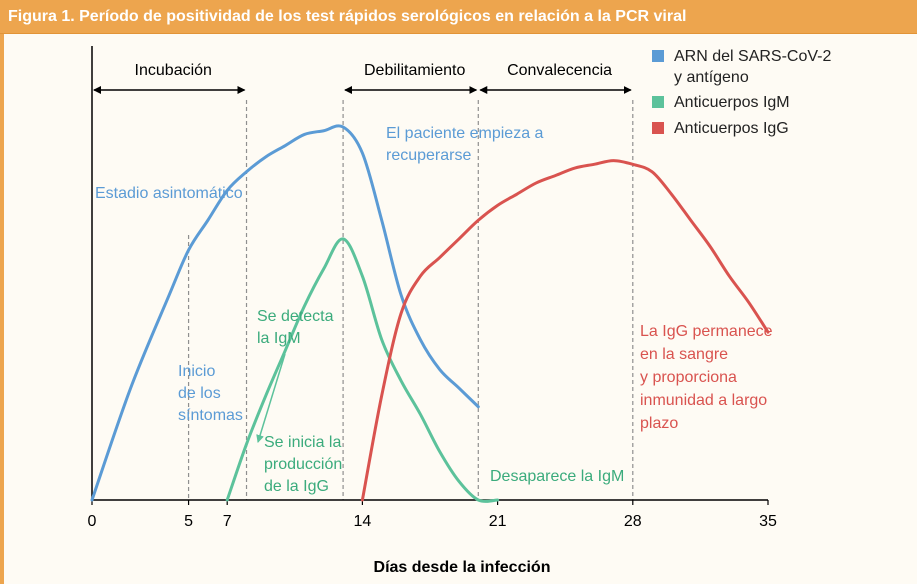 The image size is (917, 584). What do you see at coordinates (271, 398) in the screenshot?
I see `igm-detection-arrow` at bounding box center [271, 398].